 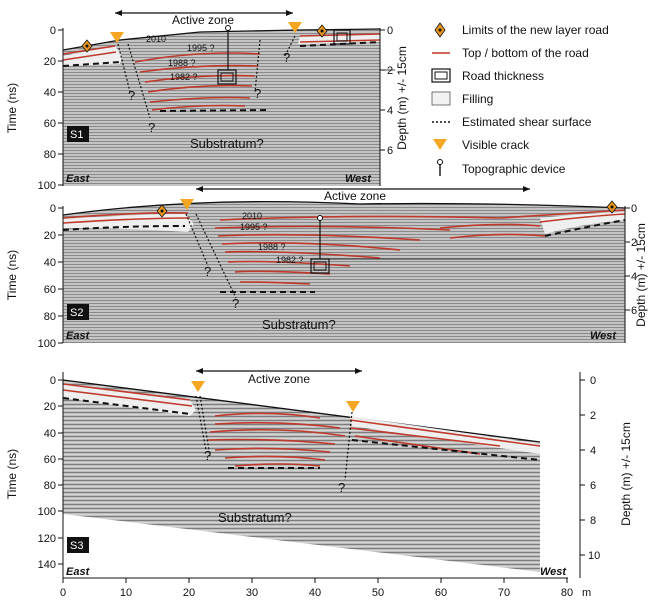 What do you see at coordinates (634, 311) in the screenshot?
I see `svg-text: 6` at bounding box center [634, 311].